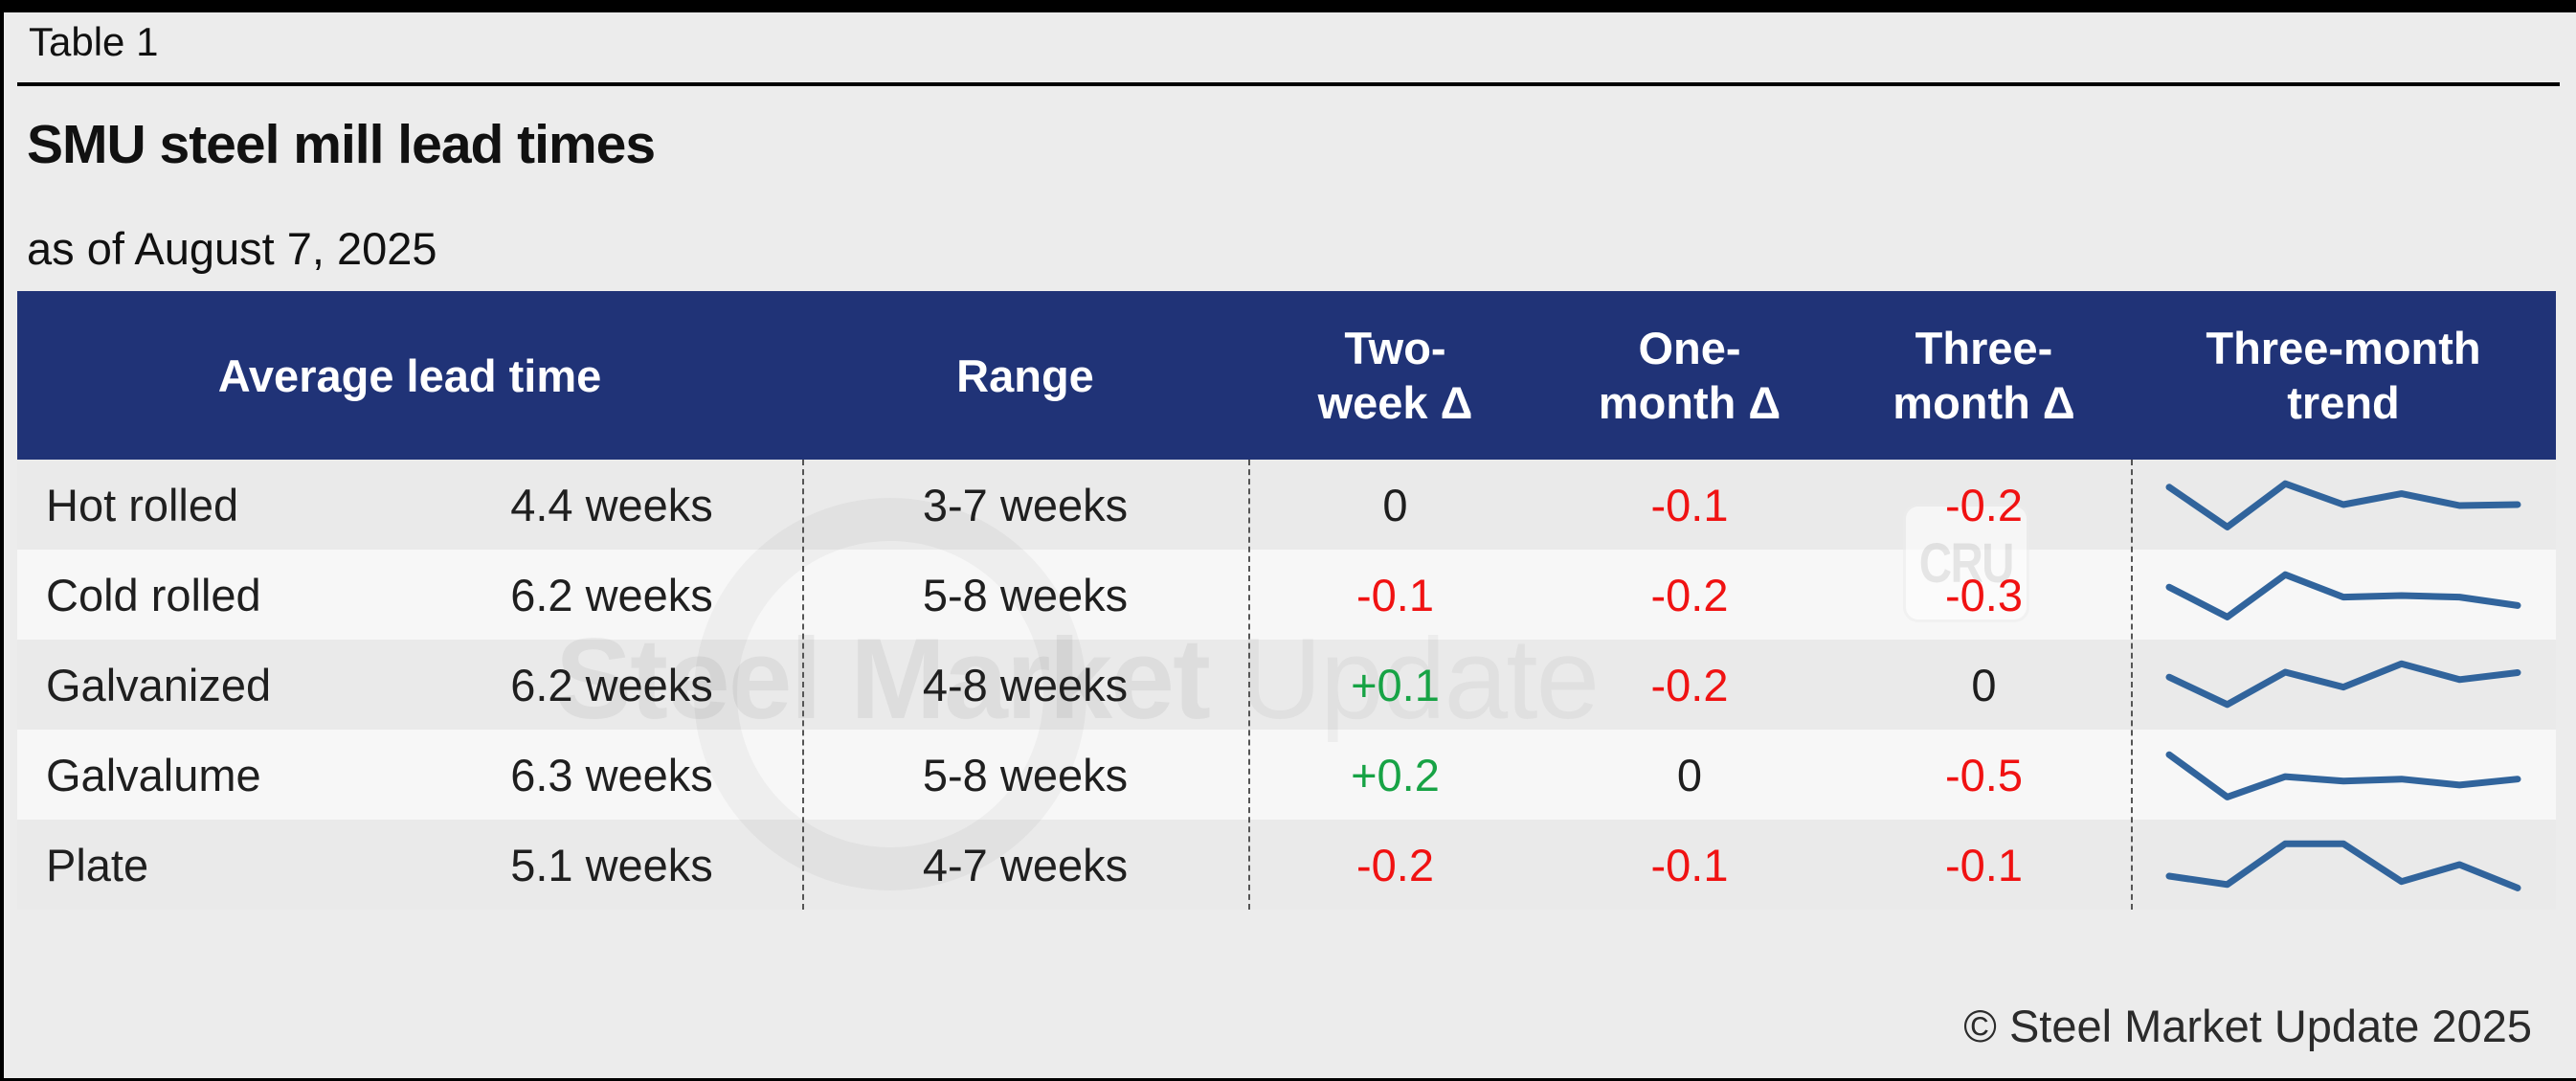 The width and height of the screenshot is (2576, 1081). I want to click on three-month-delta-cell: -0.1, so click(1984, 865).